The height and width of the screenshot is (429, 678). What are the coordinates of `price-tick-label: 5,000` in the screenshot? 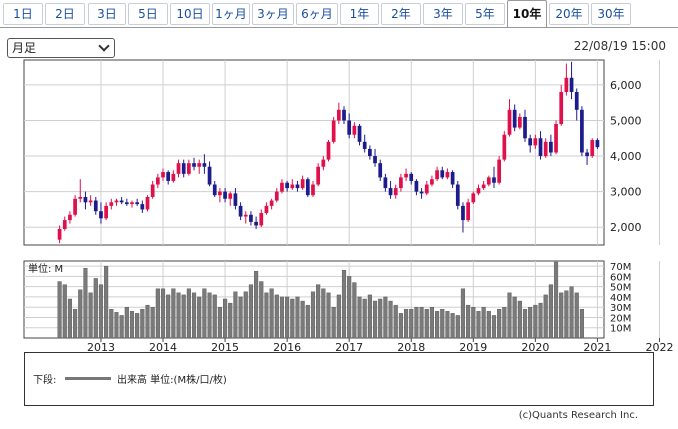 It's located at (626, 120).